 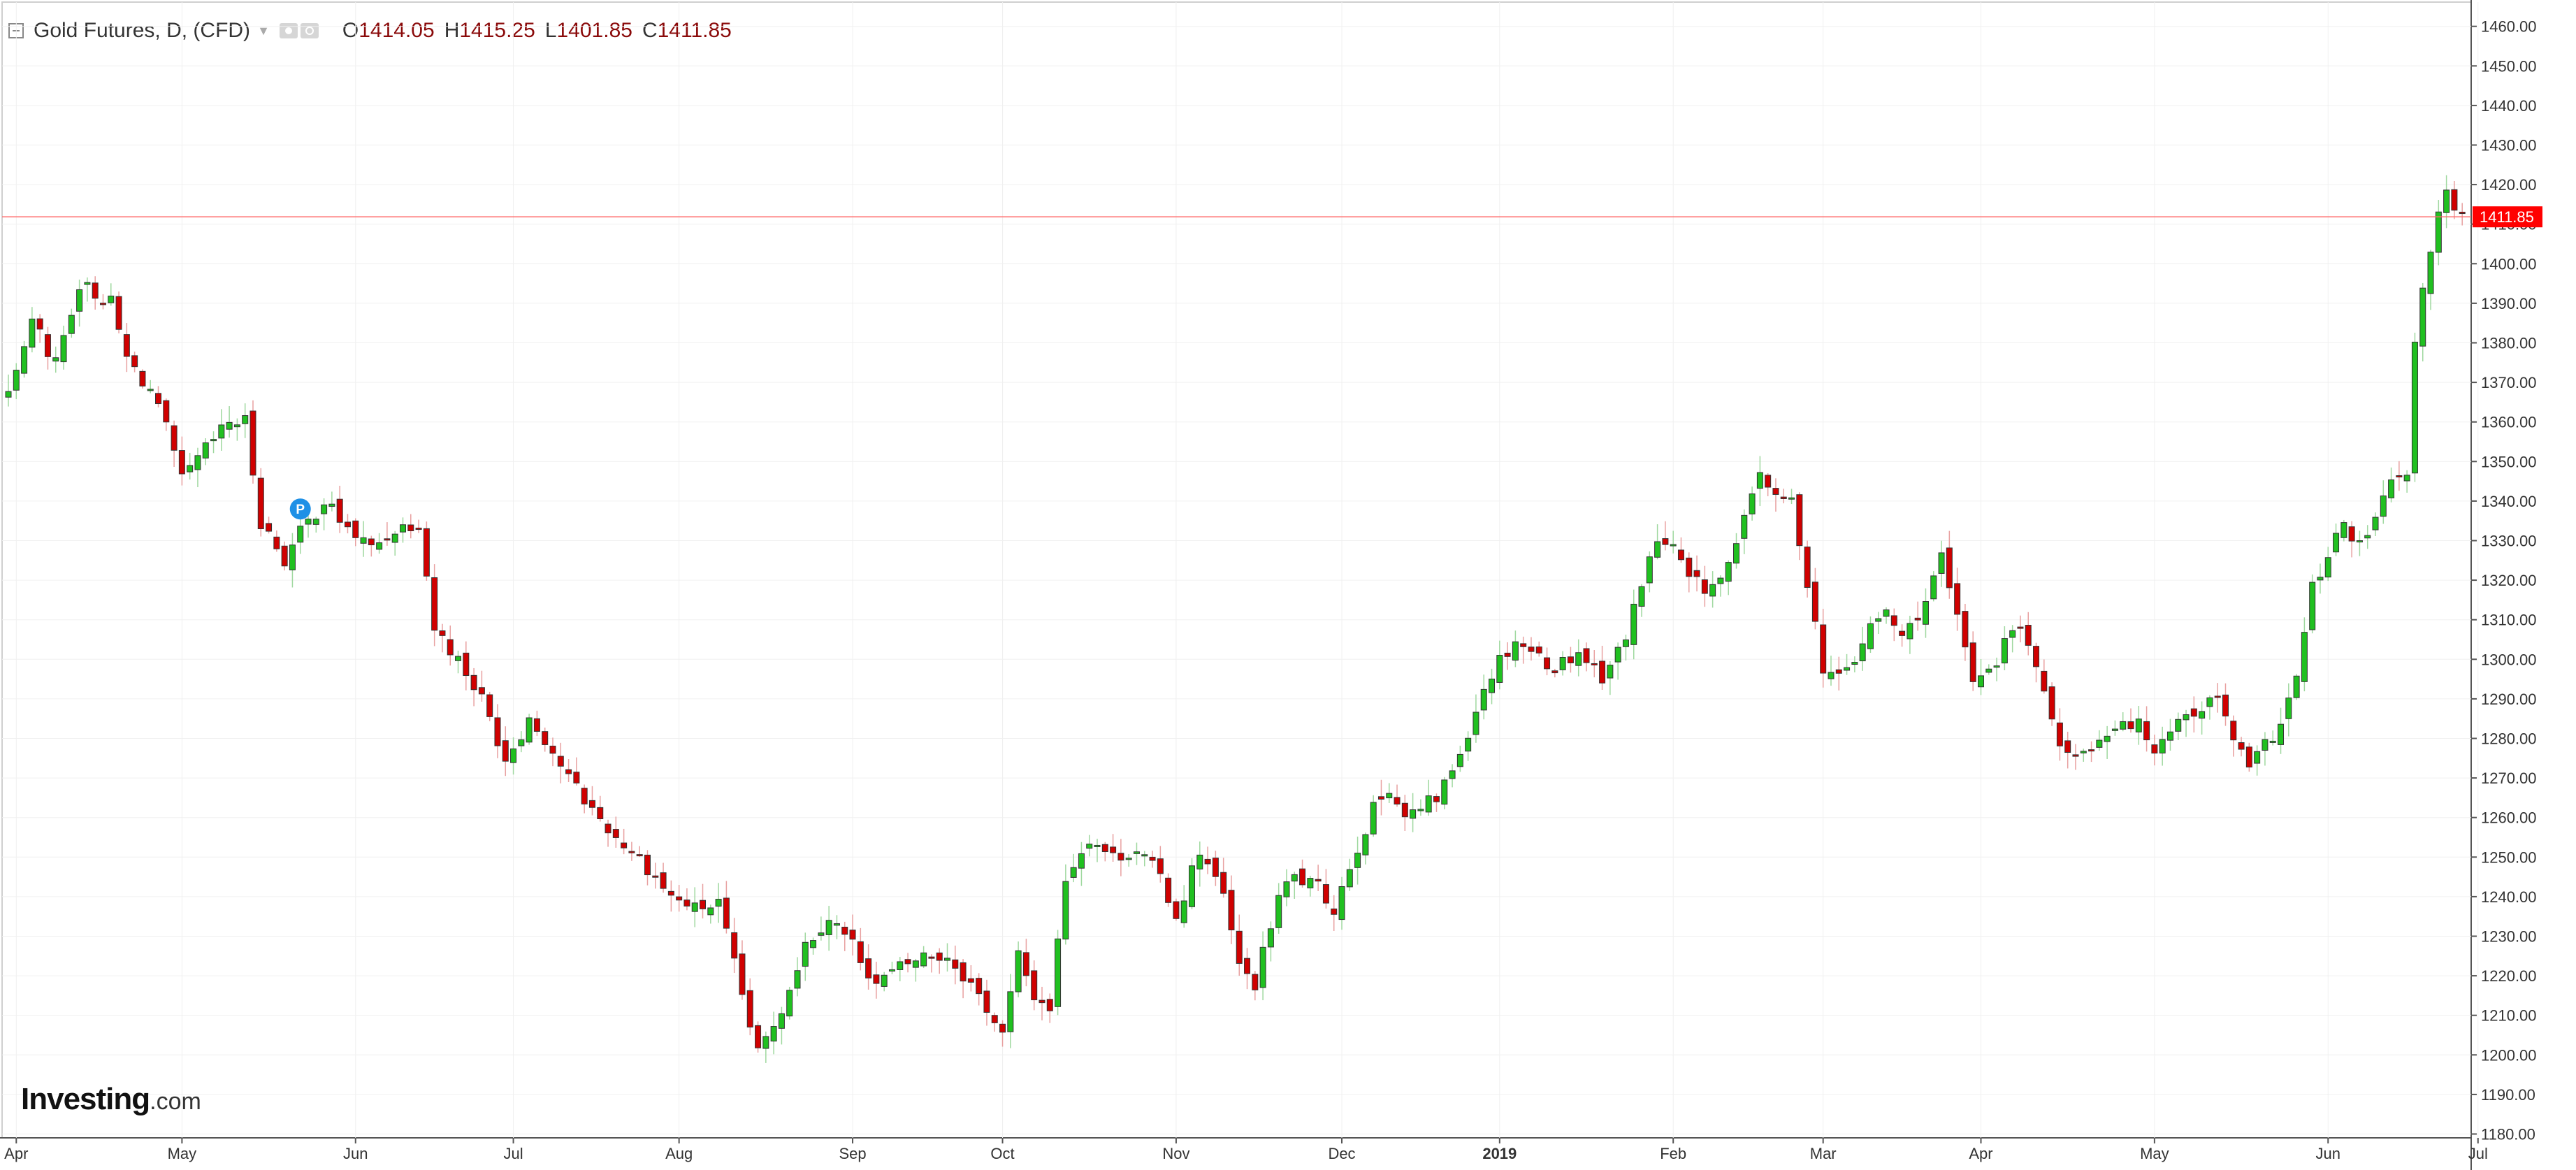 I want to click on chevron-down-icon: ▼, so click(x=263, y=31).